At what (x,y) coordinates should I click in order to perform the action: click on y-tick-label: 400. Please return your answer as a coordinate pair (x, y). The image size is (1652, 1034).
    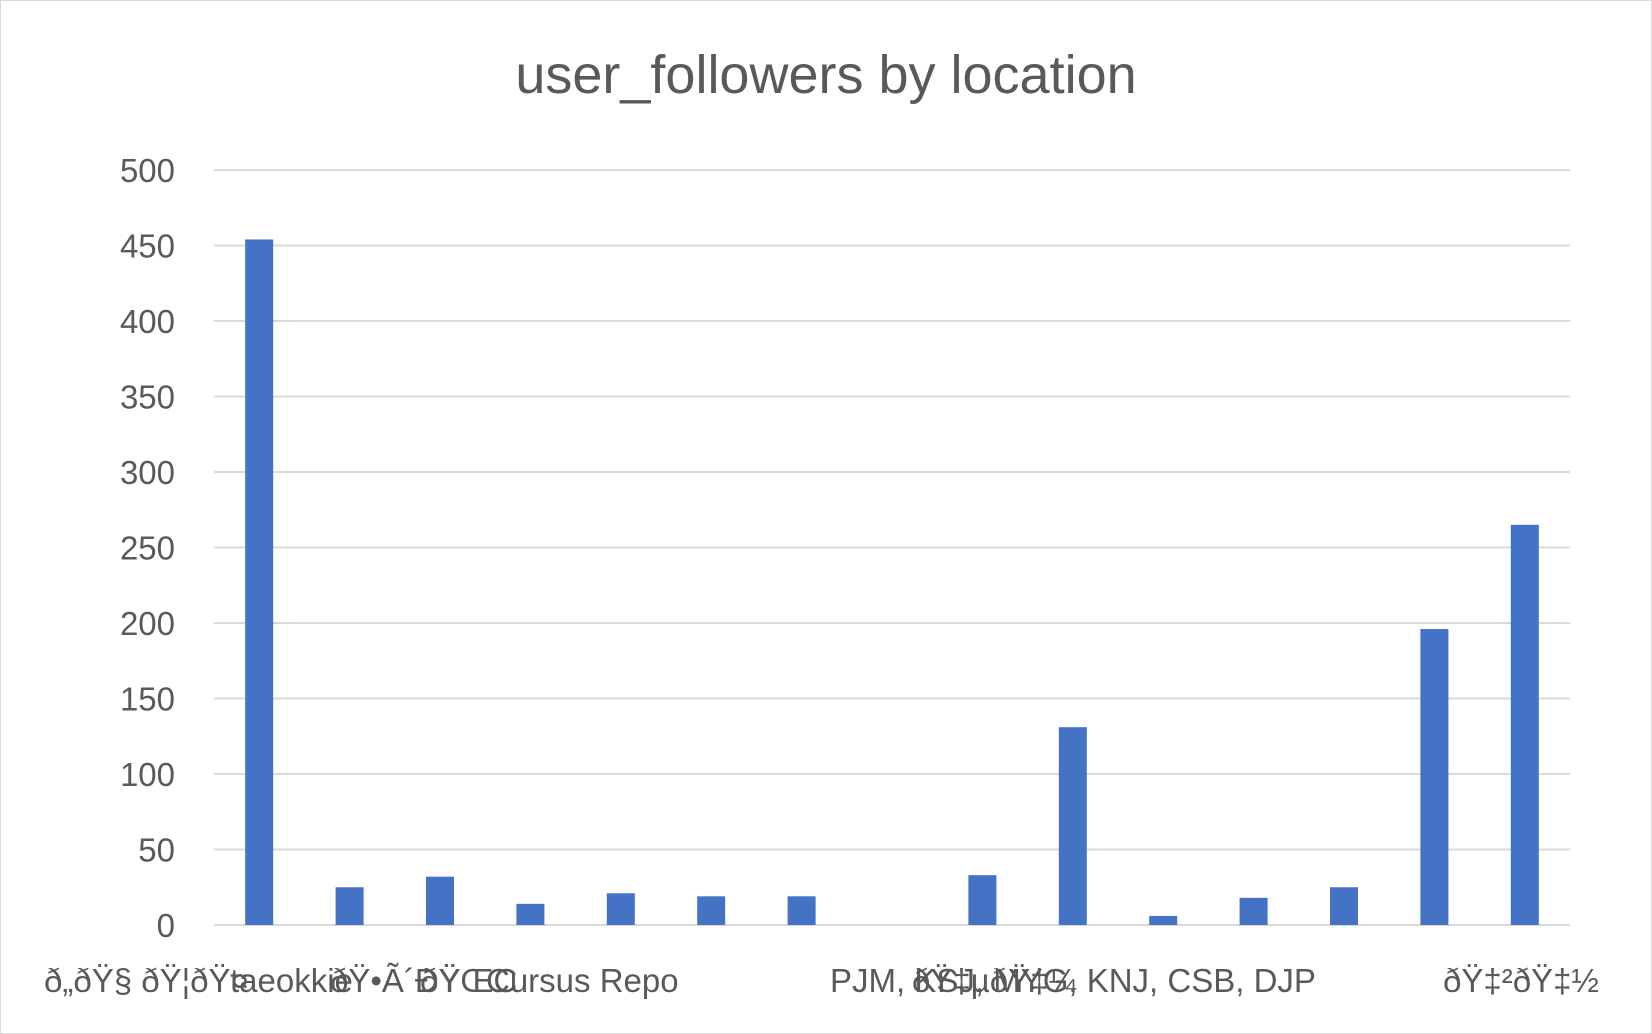
    Looking at the image, I should click on (147, 321).